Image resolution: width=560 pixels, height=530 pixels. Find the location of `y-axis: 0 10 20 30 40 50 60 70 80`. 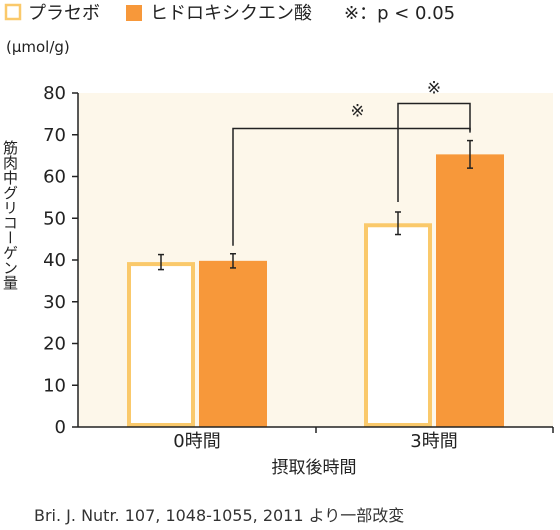

y-axis: 0 10 20 30 40 50 60 70 80 is located at coordinates (61, 260).